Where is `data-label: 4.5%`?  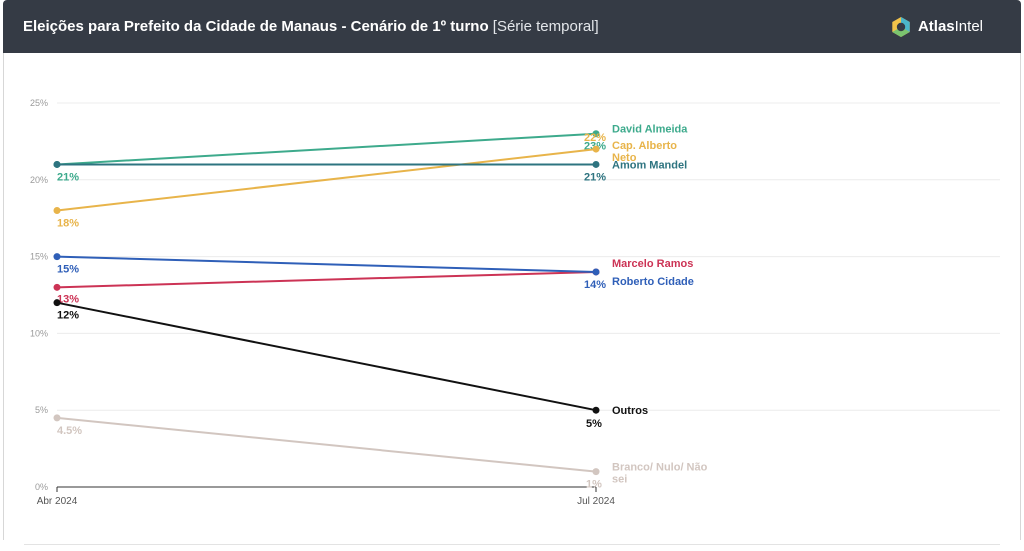 data-label: 4.5% is located at coordinates (69, 431).